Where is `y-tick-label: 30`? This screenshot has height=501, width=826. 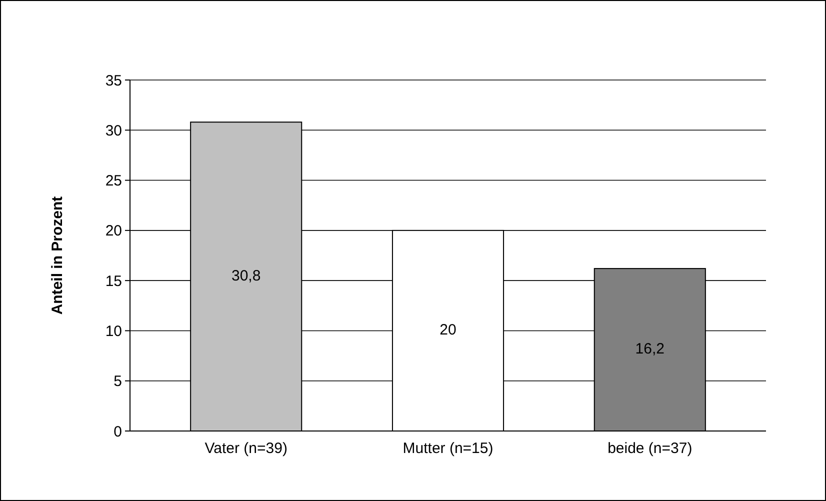
y-tick-label: 30 is located at coordinates (113, 131).